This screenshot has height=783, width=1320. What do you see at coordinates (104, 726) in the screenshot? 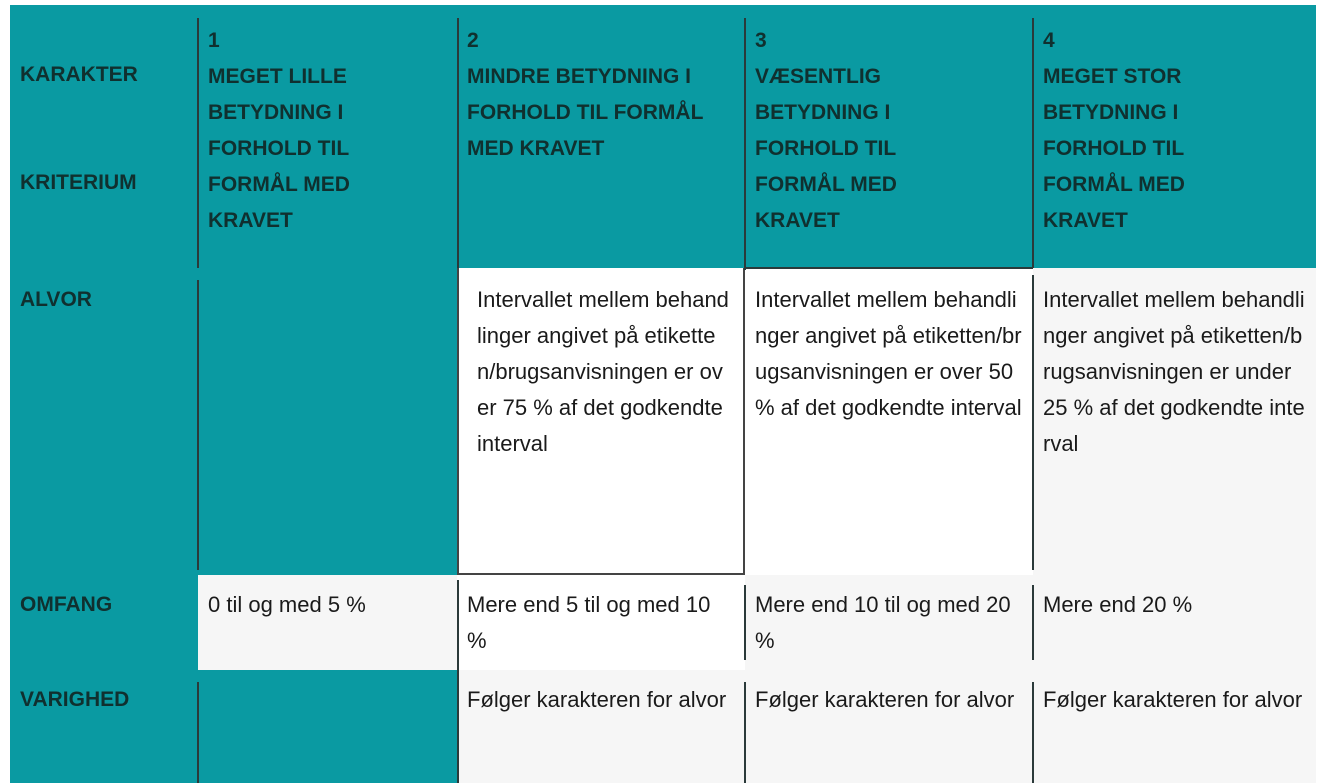
I see `criterion-varighed: VARIGHED` at bounding box center [104, 726].